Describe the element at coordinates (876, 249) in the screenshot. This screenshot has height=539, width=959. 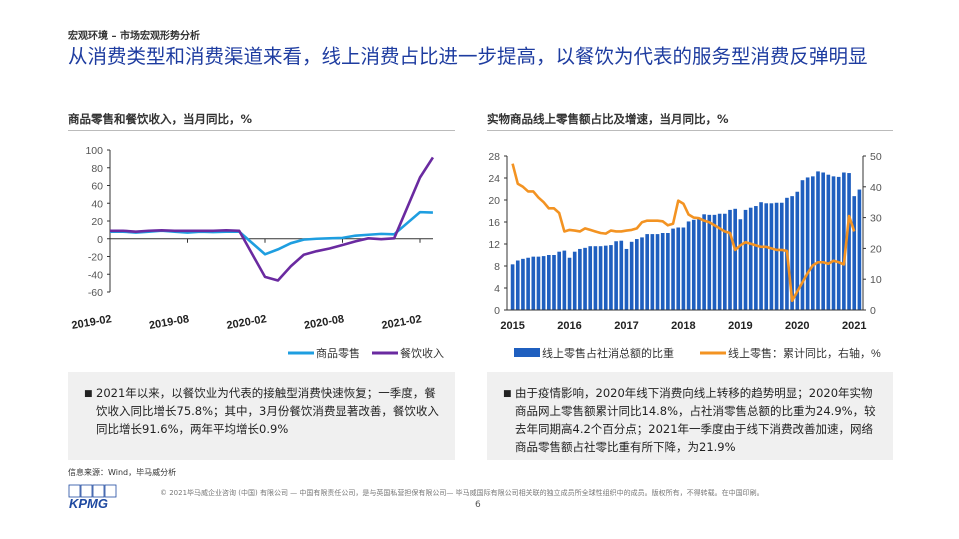
I see `y-tick-label-right: 20` at that location.